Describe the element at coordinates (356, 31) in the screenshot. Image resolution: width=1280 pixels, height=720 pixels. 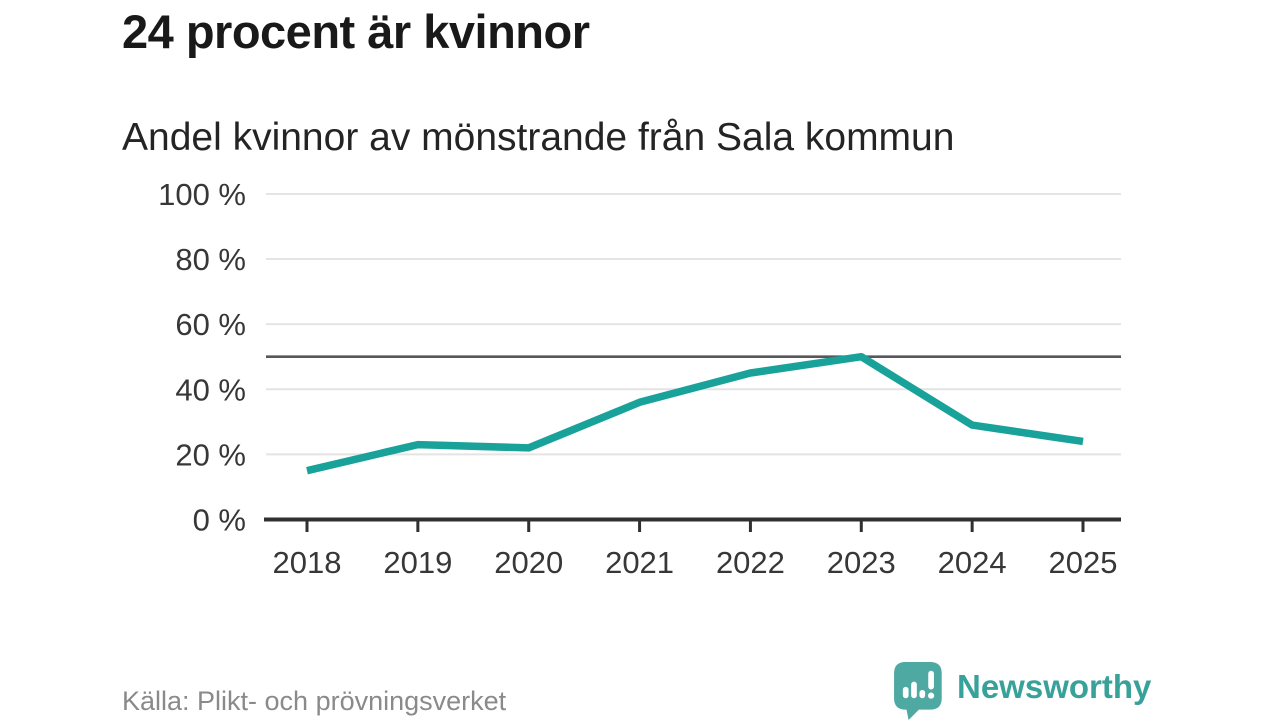
I see `page-title: 24 procent är kvinnor` at that location.